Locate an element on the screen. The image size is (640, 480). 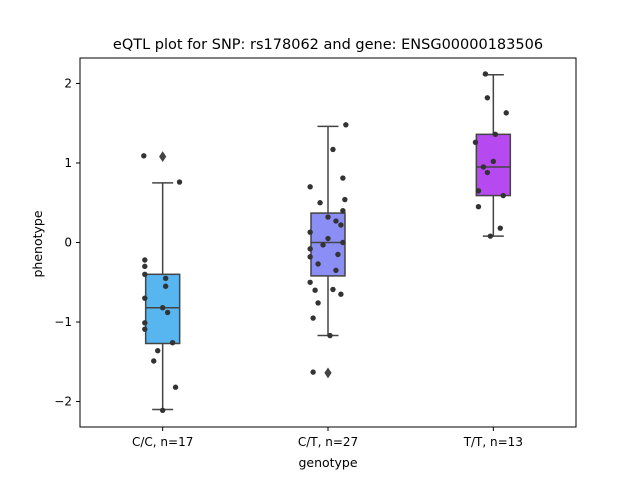
x-tick-label: T/T, n=13 is located at coordinates (493, 442).